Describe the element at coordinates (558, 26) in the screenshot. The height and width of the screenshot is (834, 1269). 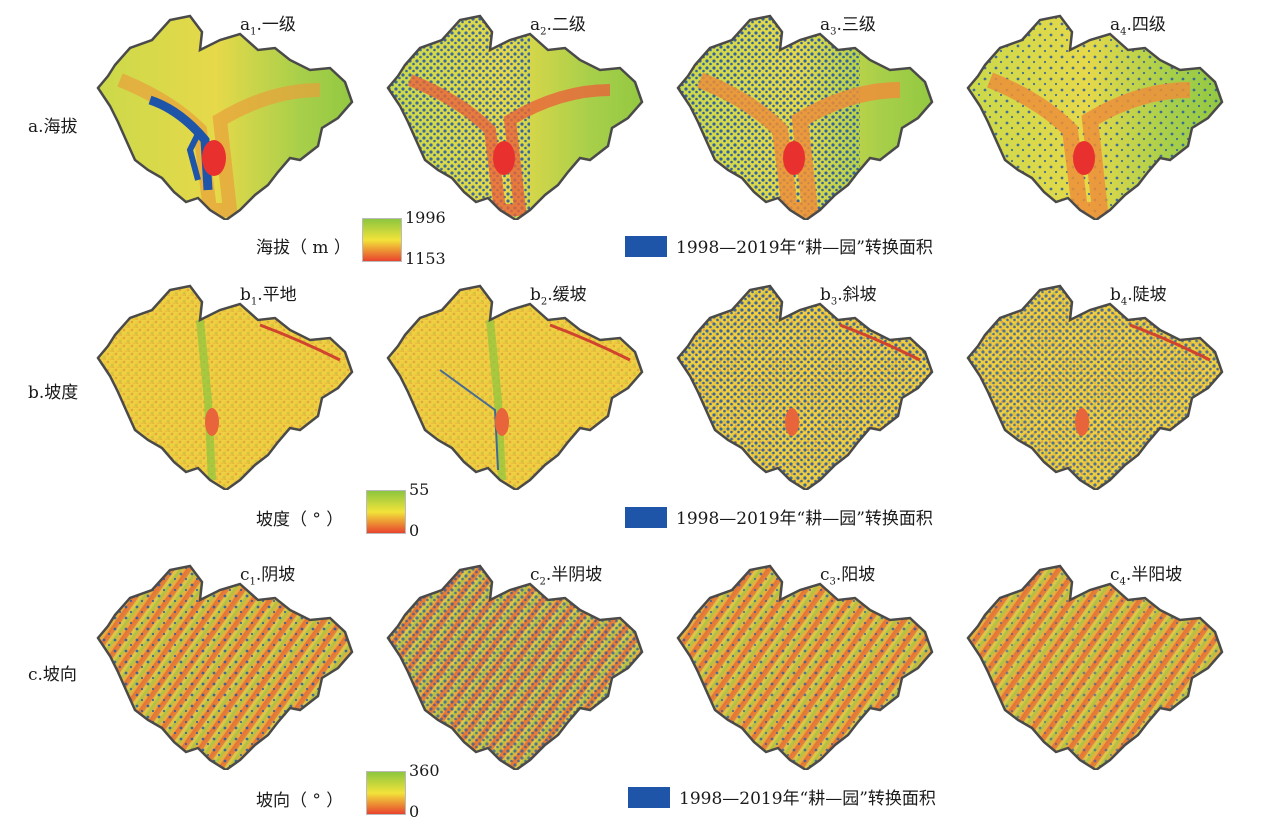
I see `panel-title-a2: a2.二级` at that location.